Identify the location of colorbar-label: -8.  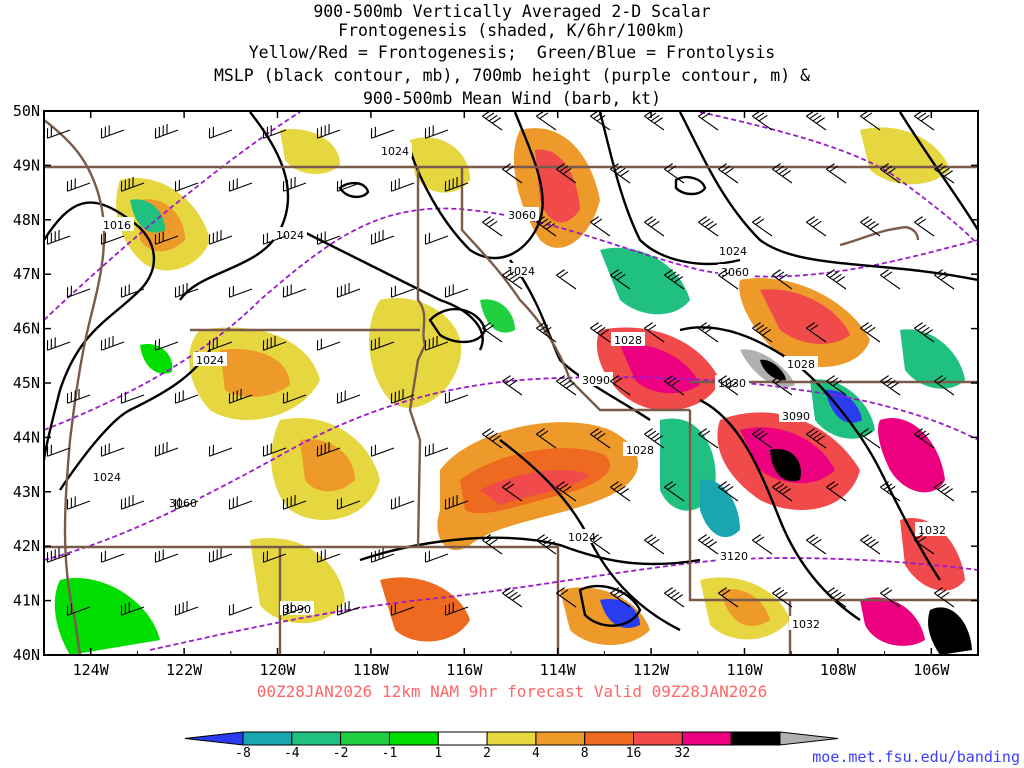
(243, 753).